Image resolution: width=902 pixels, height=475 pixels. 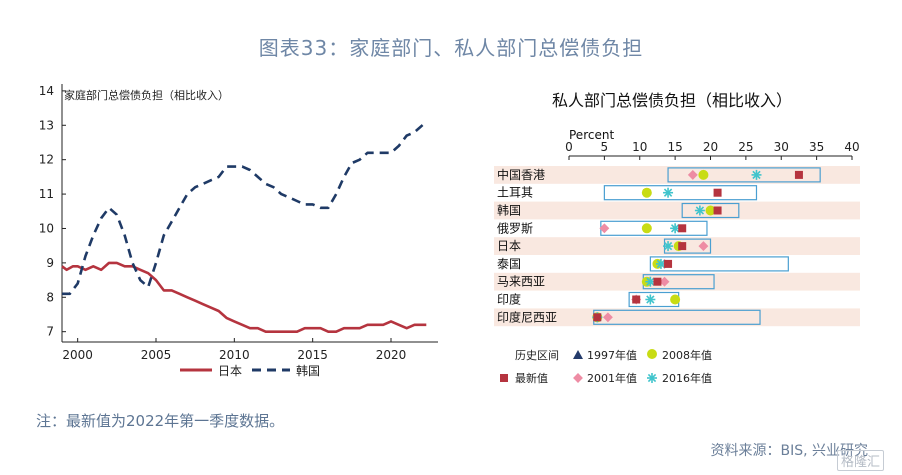 What do you see at coordinates (537, 355) in the screenshot?
I see `legend-label-range: 历史区间` at bounding box center [537, 355].